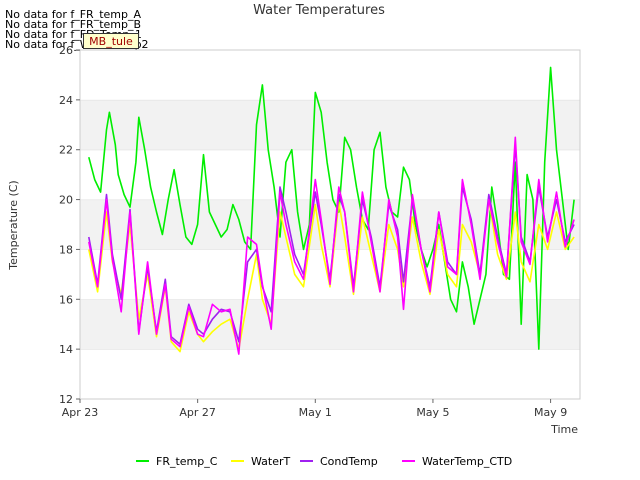  What do you see at coordinates (111, 41) in the screenshot?
I see `site-badge: MB_tule` at bounding box center [111, 41].